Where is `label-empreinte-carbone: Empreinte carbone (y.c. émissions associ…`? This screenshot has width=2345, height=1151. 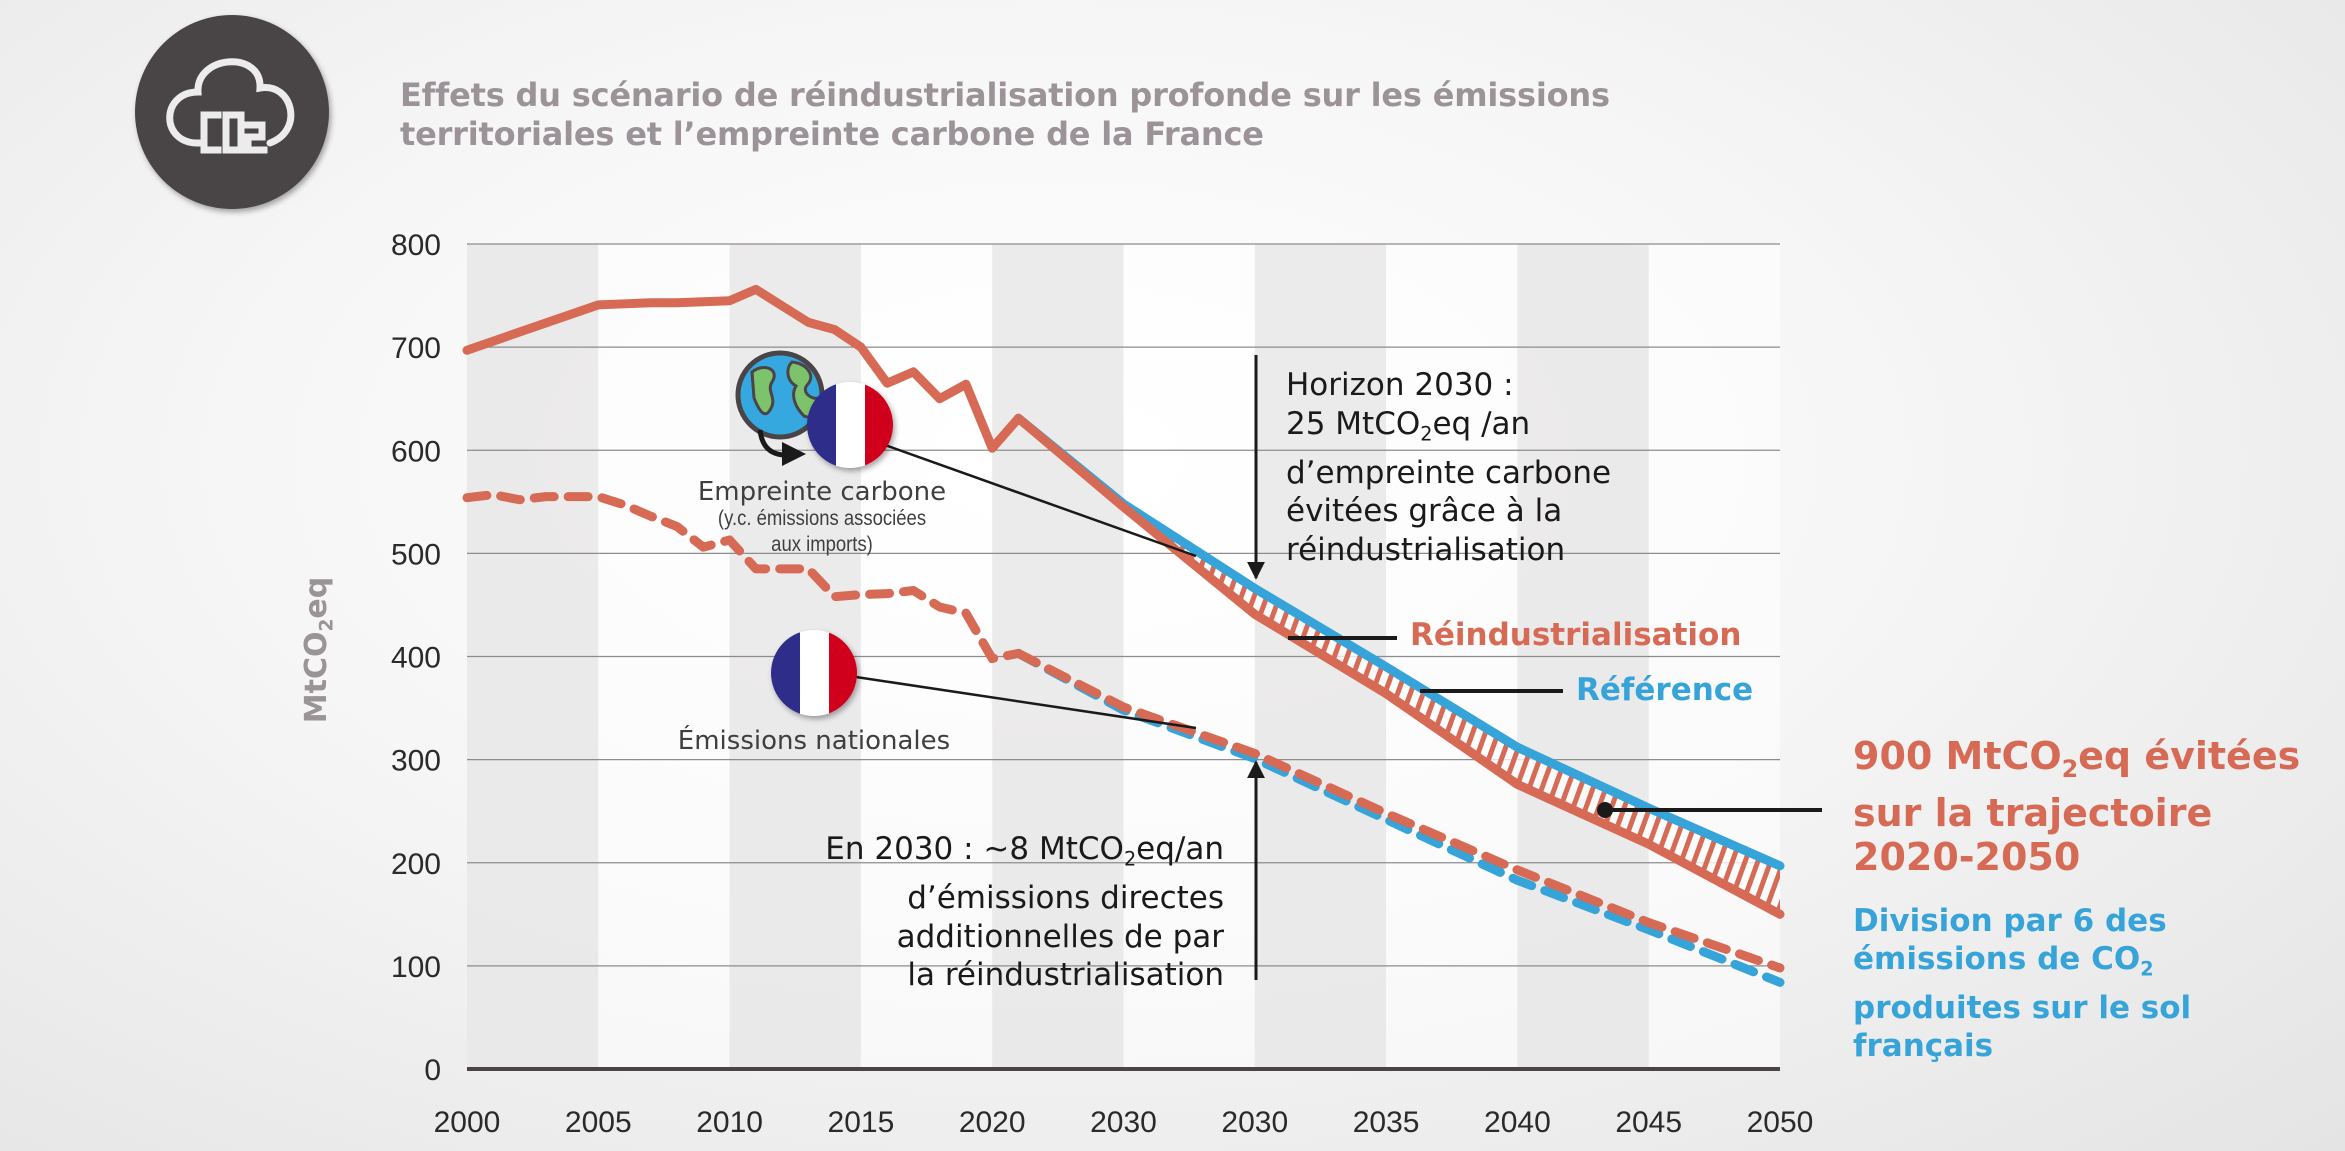
label-empreinte-carbone: Empreinte carbone (y.c. émissions associ… is located at coordinates (822, 516).